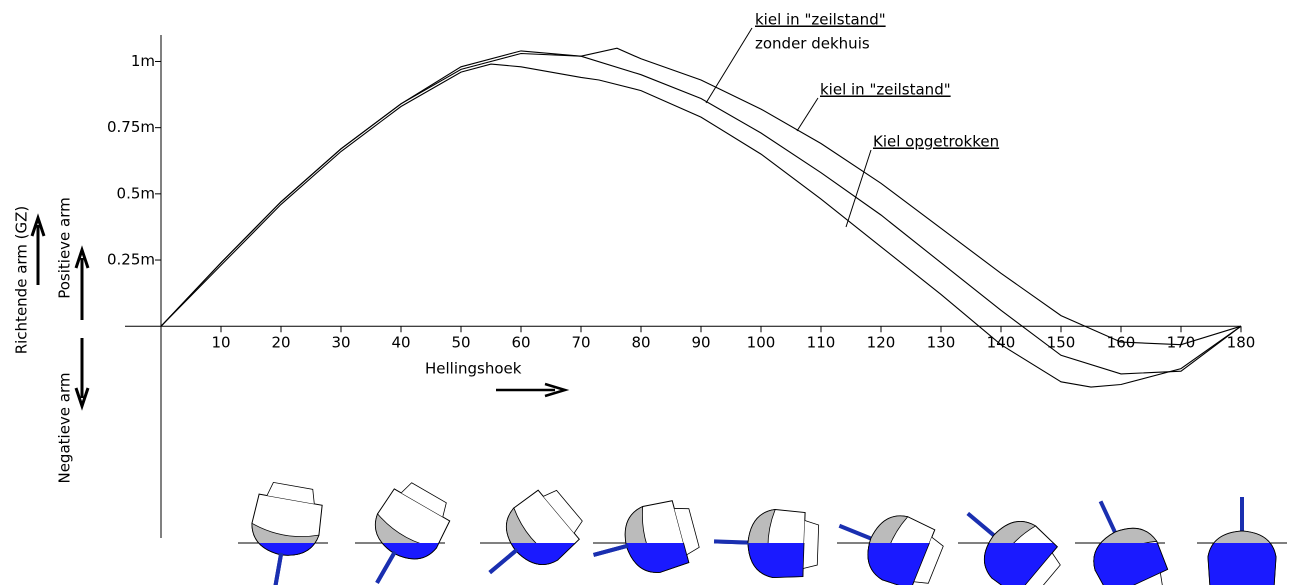  I want to click on x-tick-label: 90, so click(700, 343).